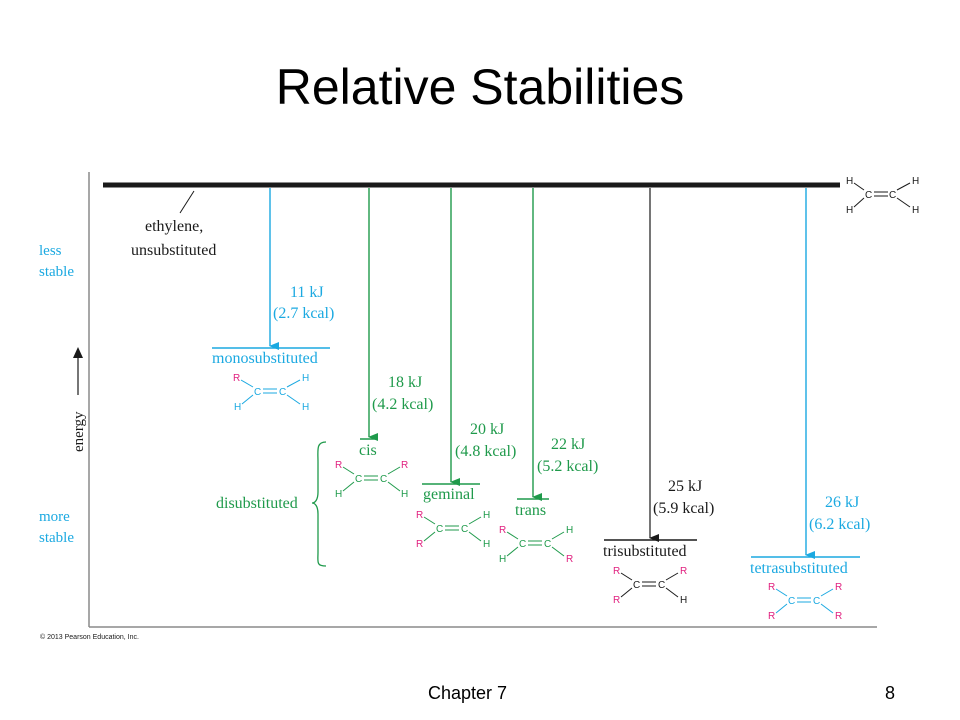 The height and width of the screenshot is (720, 960). What do you see at coordinates (890, 693) in the screenshot?
I see `footer-page-number: 8` at bounding box center [890, 693].